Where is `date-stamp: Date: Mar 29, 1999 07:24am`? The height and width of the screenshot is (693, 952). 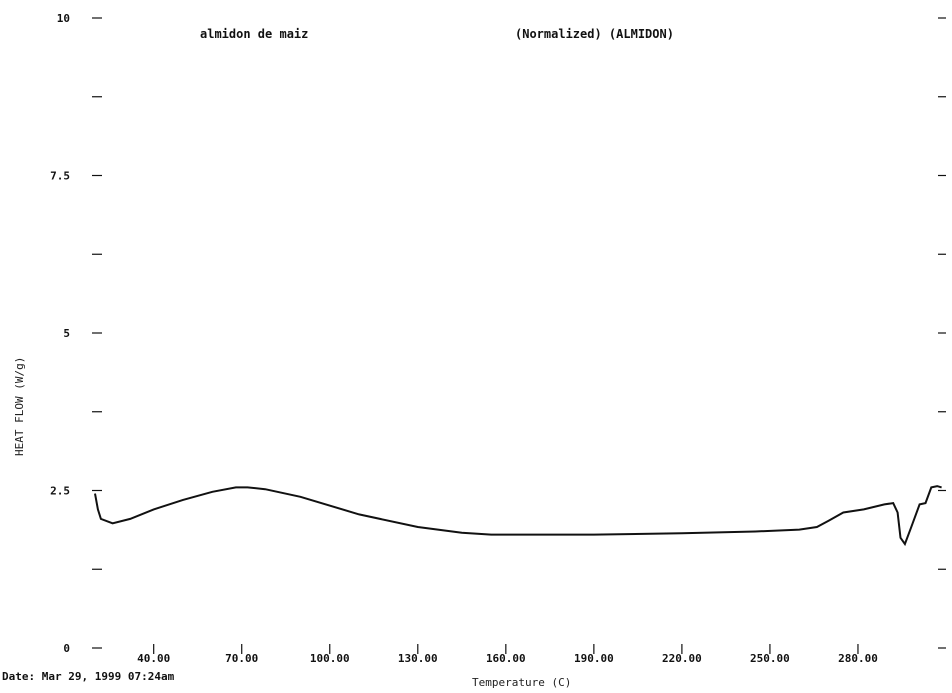
date-stamp: Date: Mar 29, 1999 07:24am is located at coordinates (88, 676).